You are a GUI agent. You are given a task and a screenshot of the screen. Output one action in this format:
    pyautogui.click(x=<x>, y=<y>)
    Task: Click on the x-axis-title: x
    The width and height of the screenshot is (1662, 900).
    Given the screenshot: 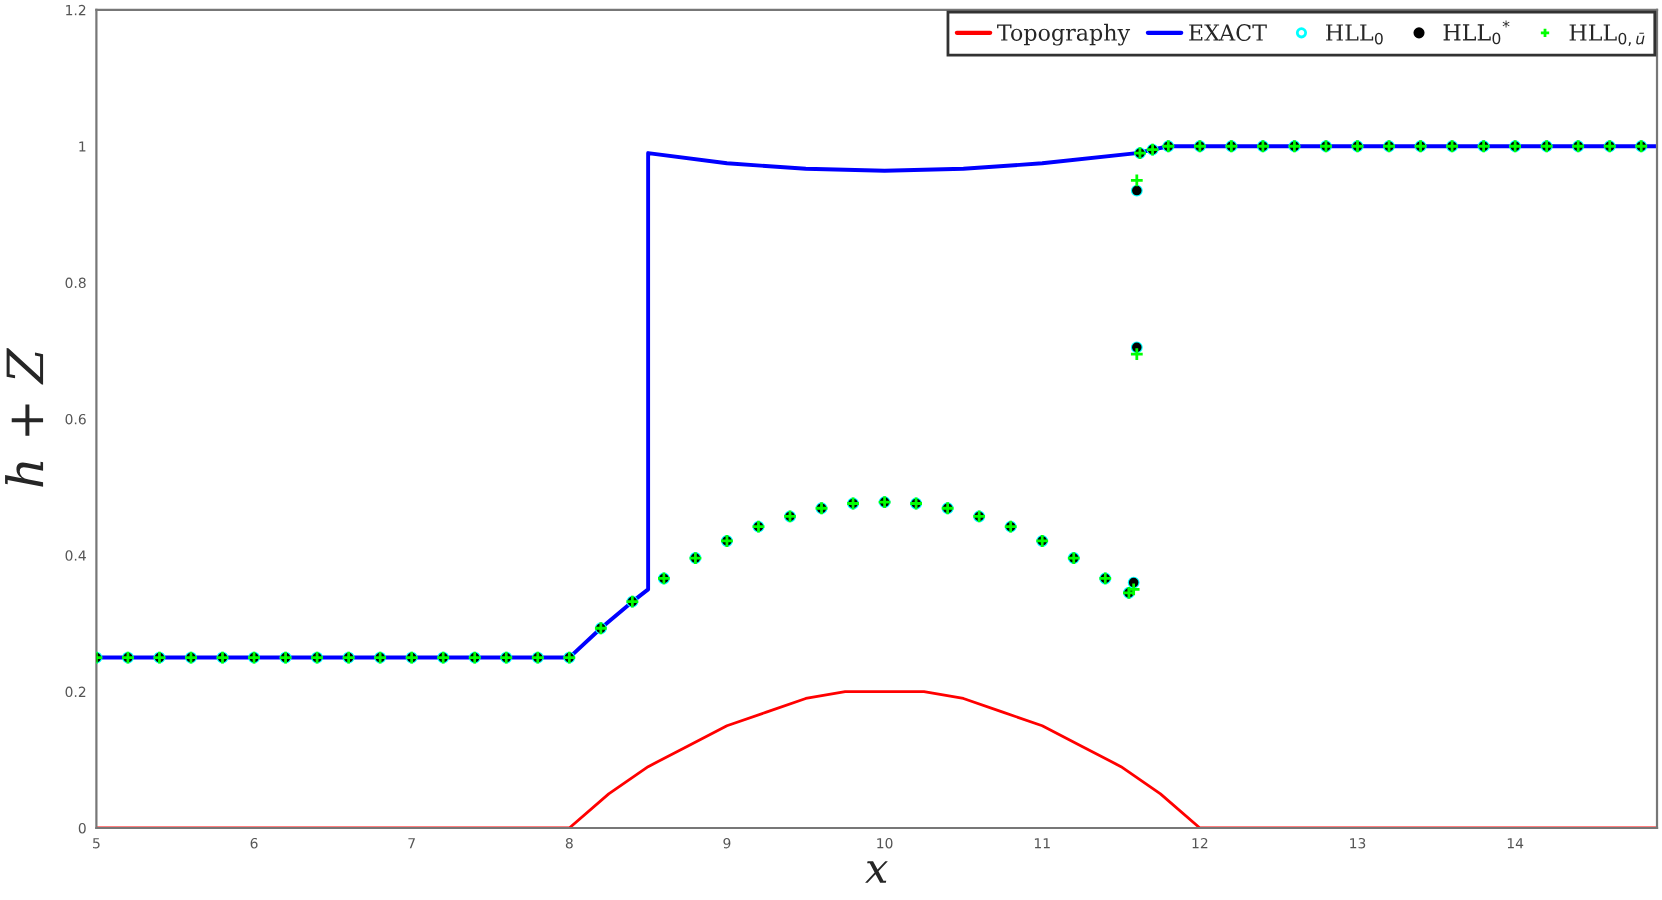 What is the action you would take?
    pyautogui.click(x=876, y=872)
    